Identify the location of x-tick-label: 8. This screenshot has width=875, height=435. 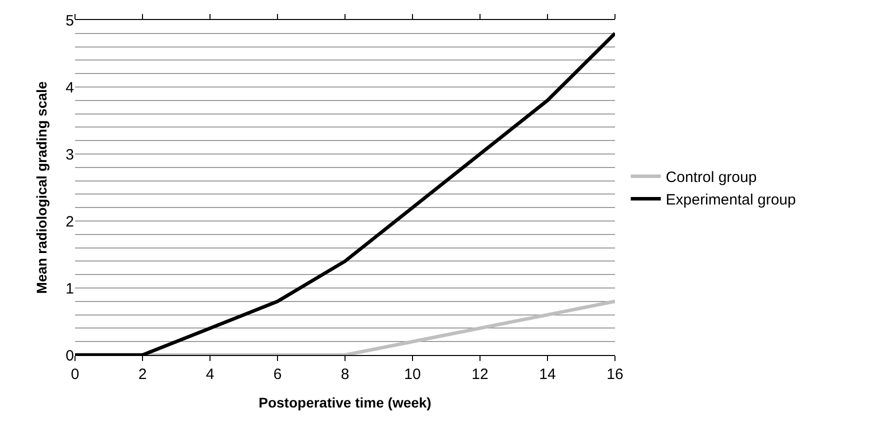
(345, 374).